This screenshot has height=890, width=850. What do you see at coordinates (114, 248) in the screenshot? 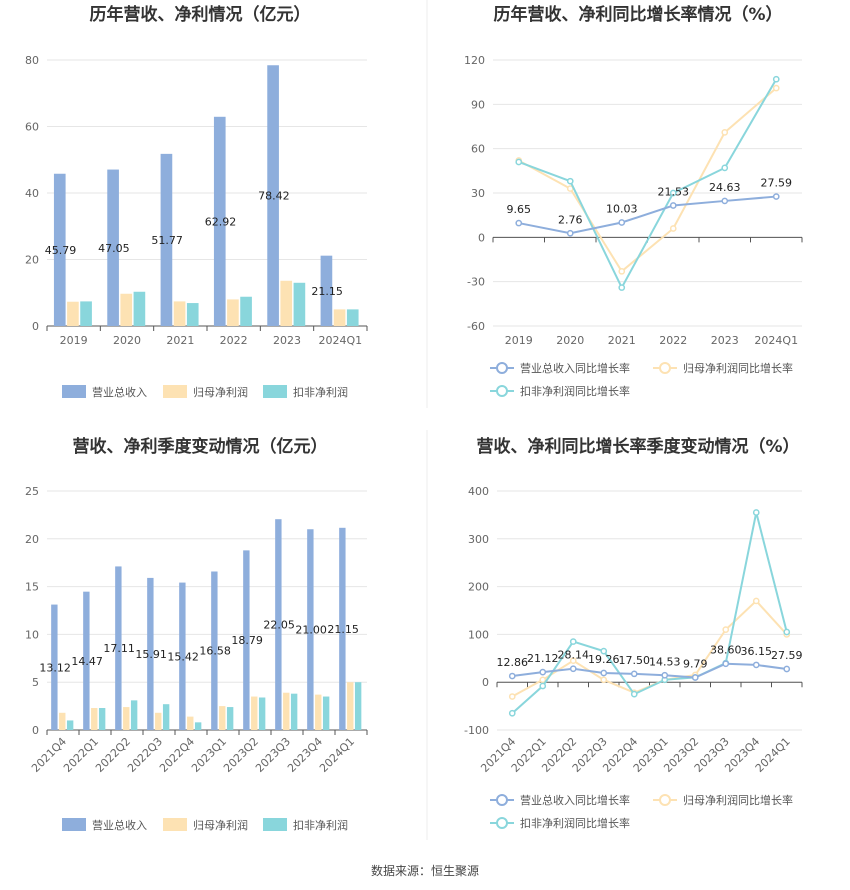
I see `data-label: 47.05` at bounding box center [114, 248].